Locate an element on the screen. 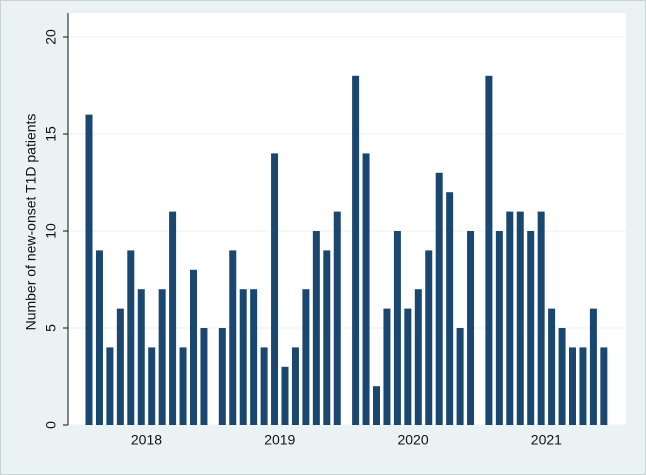 The image size is (646, 475). y-tick-label: 10 is located at coordinates (51, 231).